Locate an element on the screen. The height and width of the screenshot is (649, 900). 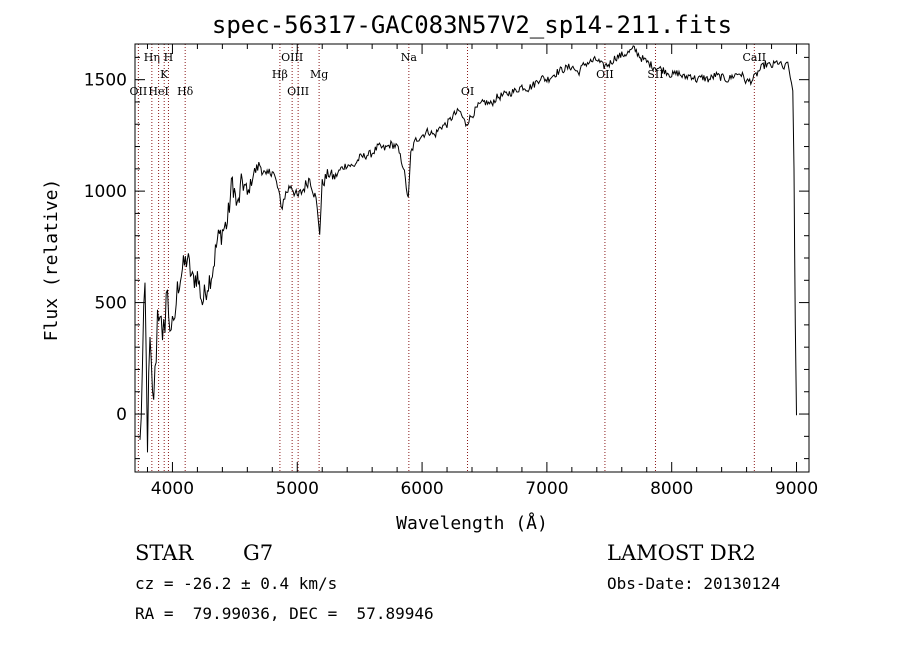
survey-name: LAMOST DR2 is located at coordinates (681, 553).